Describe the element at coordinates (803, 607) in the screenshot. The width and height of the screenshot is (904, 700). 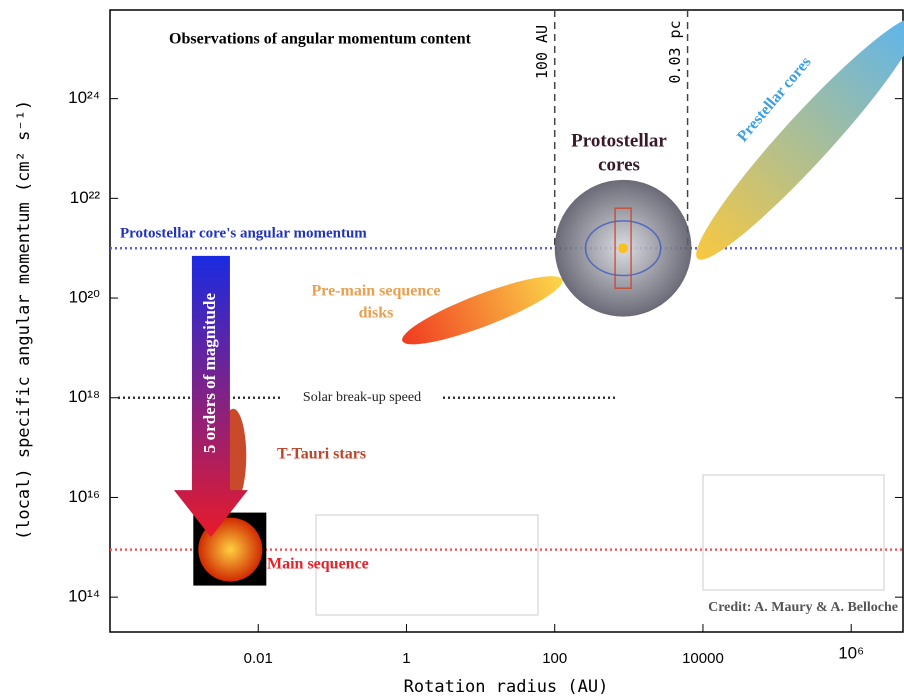
I see `credit: Credit: A. Maury & A. Belloche` at that location.